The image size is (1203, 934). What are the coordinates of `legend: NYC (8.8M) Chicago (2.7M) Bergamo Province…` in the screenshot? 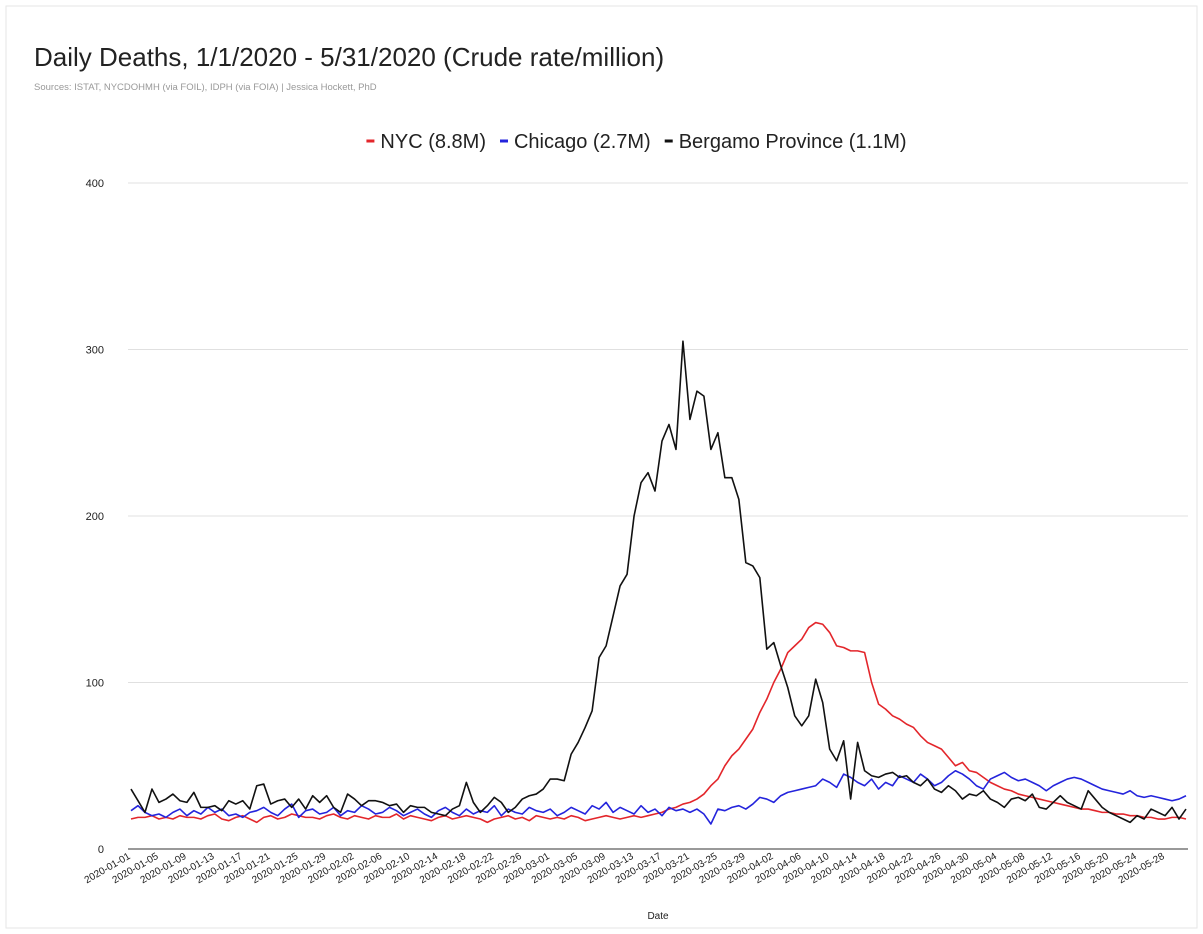 It's located at (636, 142).